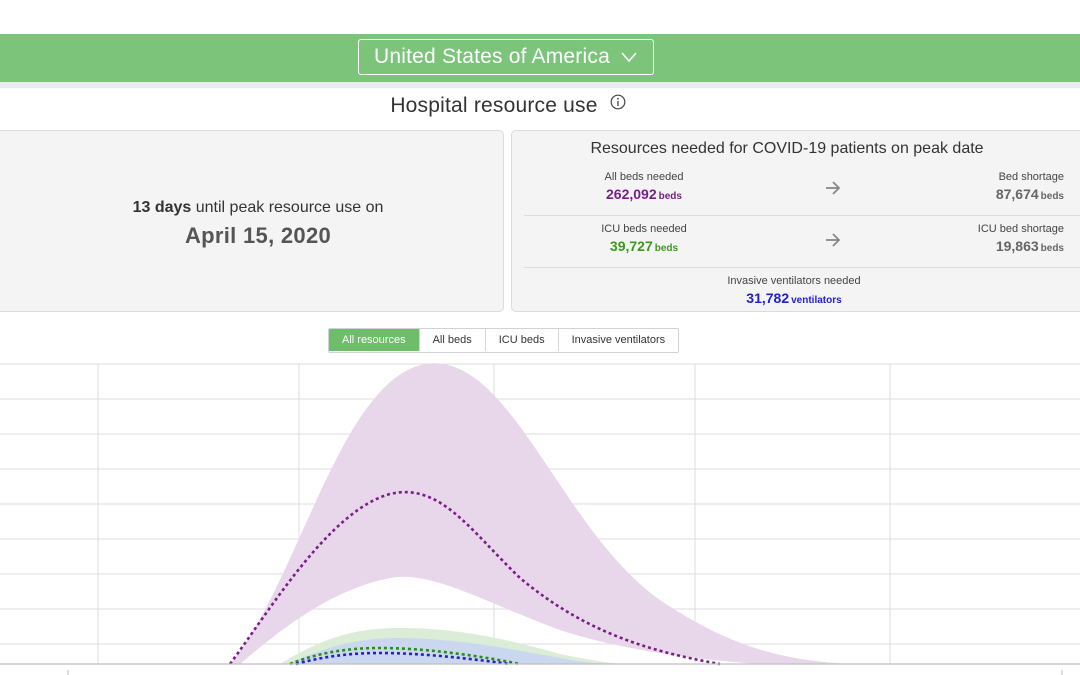 The width and height of the screenshot is (1080, 675). I want to click on icu-beds-needed: ICU beds needed 39,727 beds, so click(644, 239).